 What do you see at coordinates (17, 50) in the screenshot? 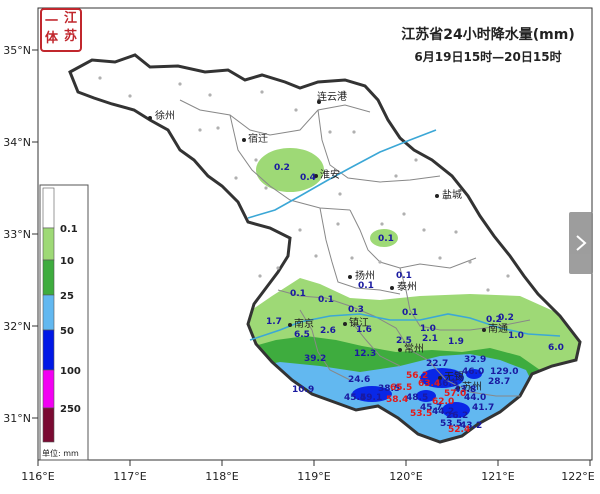
I see `lat-label: 35°N` at bounding box center [17, 50].